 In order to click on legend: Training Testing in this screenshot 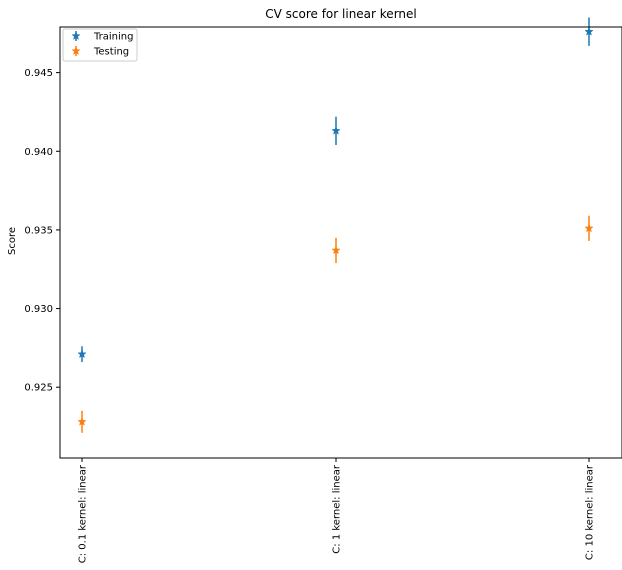, I will do `click(100, 45)`.